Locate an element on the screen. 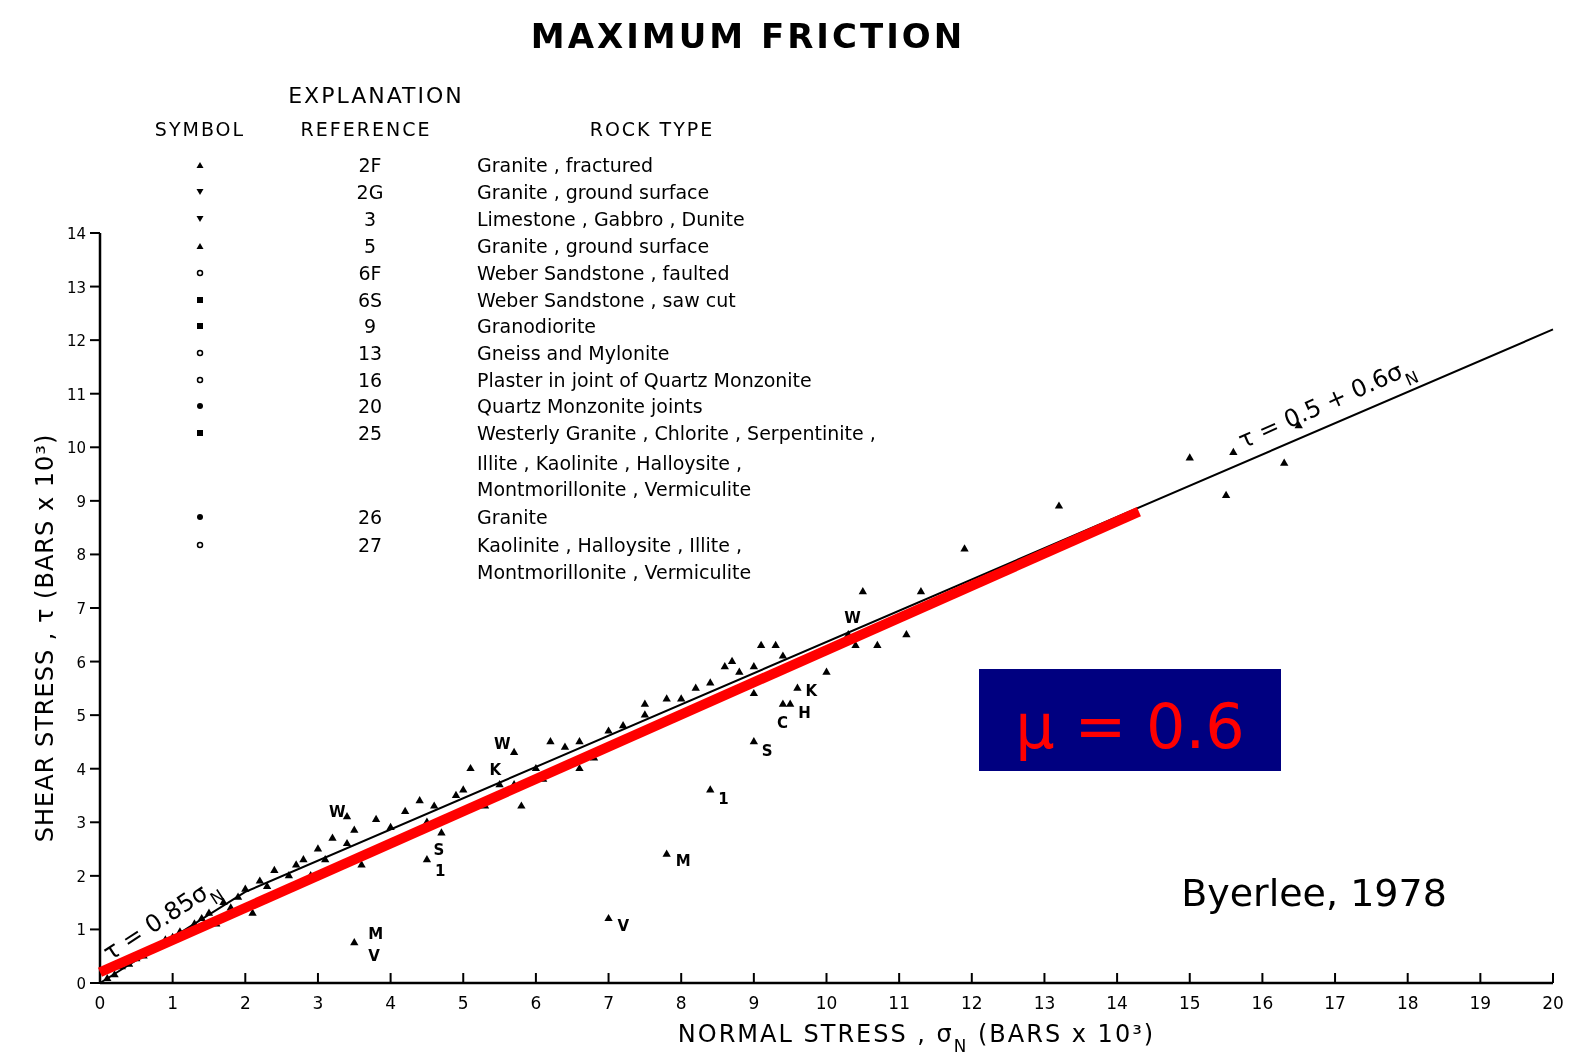 This screenshot has width=1595, height=1062. x-tick-label: 11 is located at coordinates (899, 1003).